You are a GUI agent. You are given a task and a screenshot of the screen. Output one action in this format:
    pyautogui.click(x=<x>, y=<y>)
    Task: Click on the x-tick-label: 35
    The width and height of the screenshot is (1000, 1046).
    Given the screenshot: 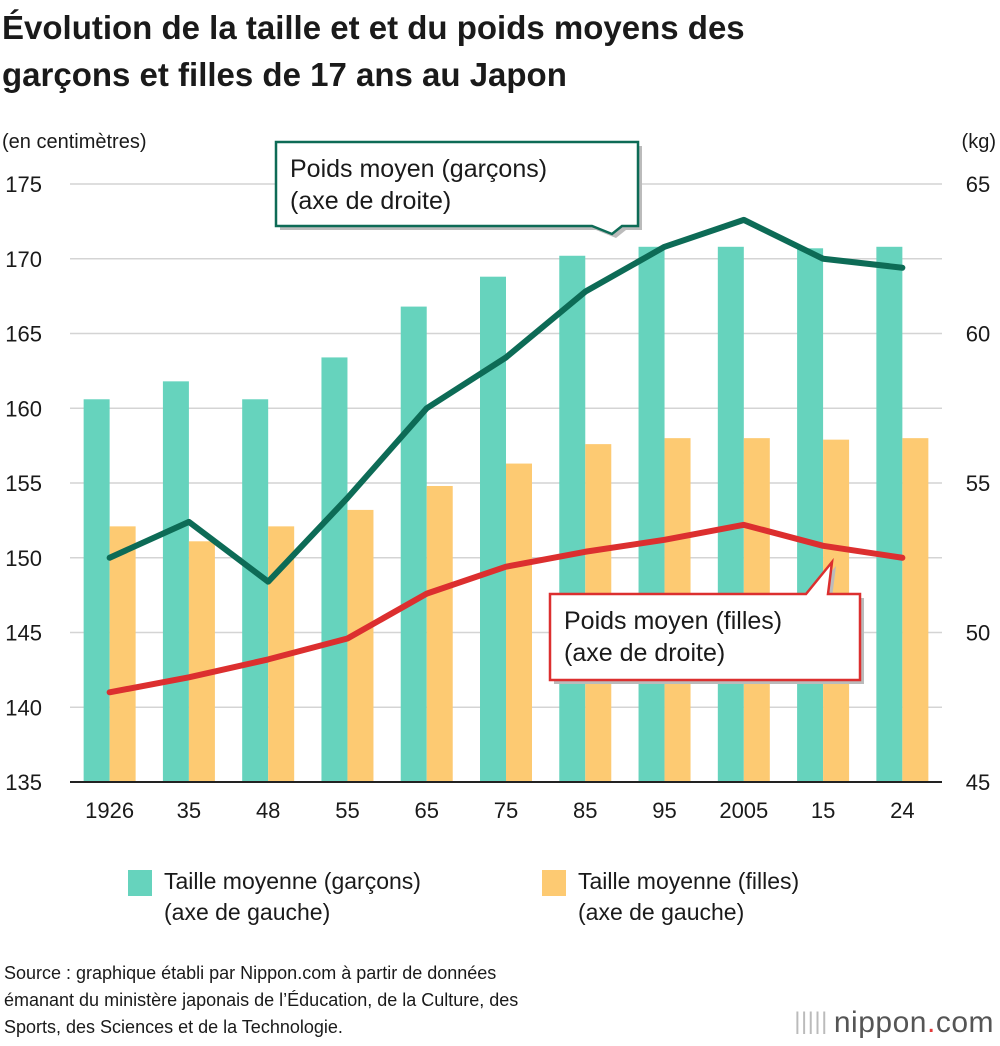 What is the action you would take?
    pyautogui.click(x=189, y=810)
    